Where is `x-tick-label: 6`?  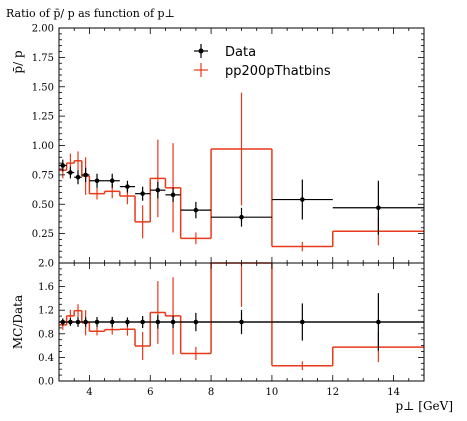 x-tick-label: 6 is located at coordinates (150, 392).